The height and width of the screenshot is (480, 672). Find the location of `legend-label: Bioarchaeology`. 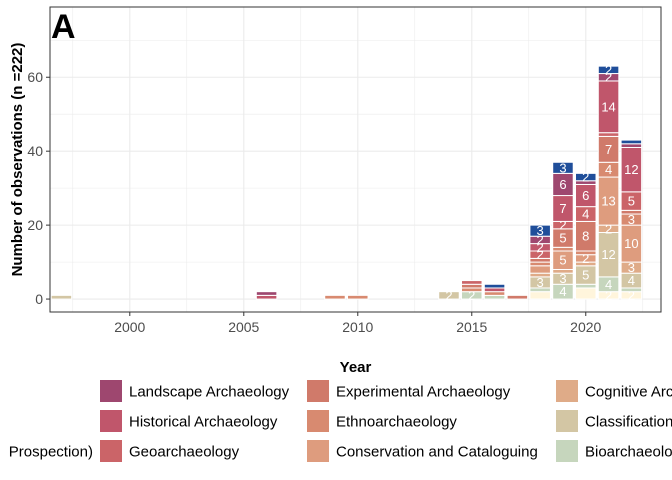

legend-label: Bioarchaeology is located at coordinates (628, 452).